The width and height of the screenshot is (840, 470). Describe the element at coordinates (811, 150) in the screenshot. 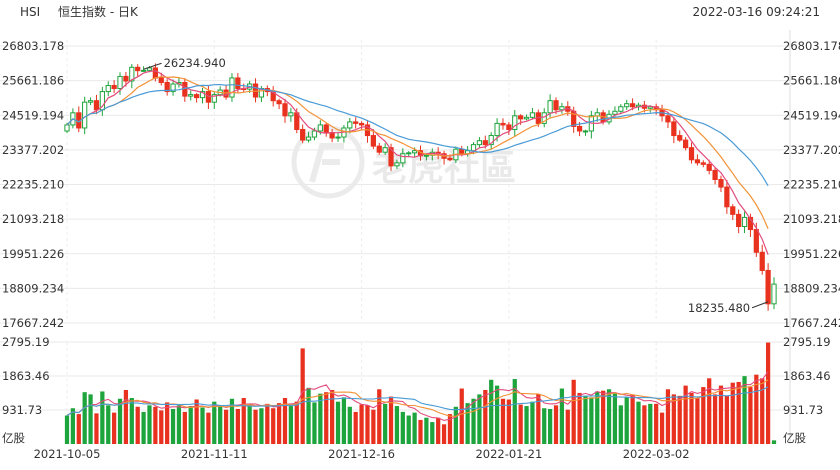

I see `price-tick-label-right: 23377.202` at that location.